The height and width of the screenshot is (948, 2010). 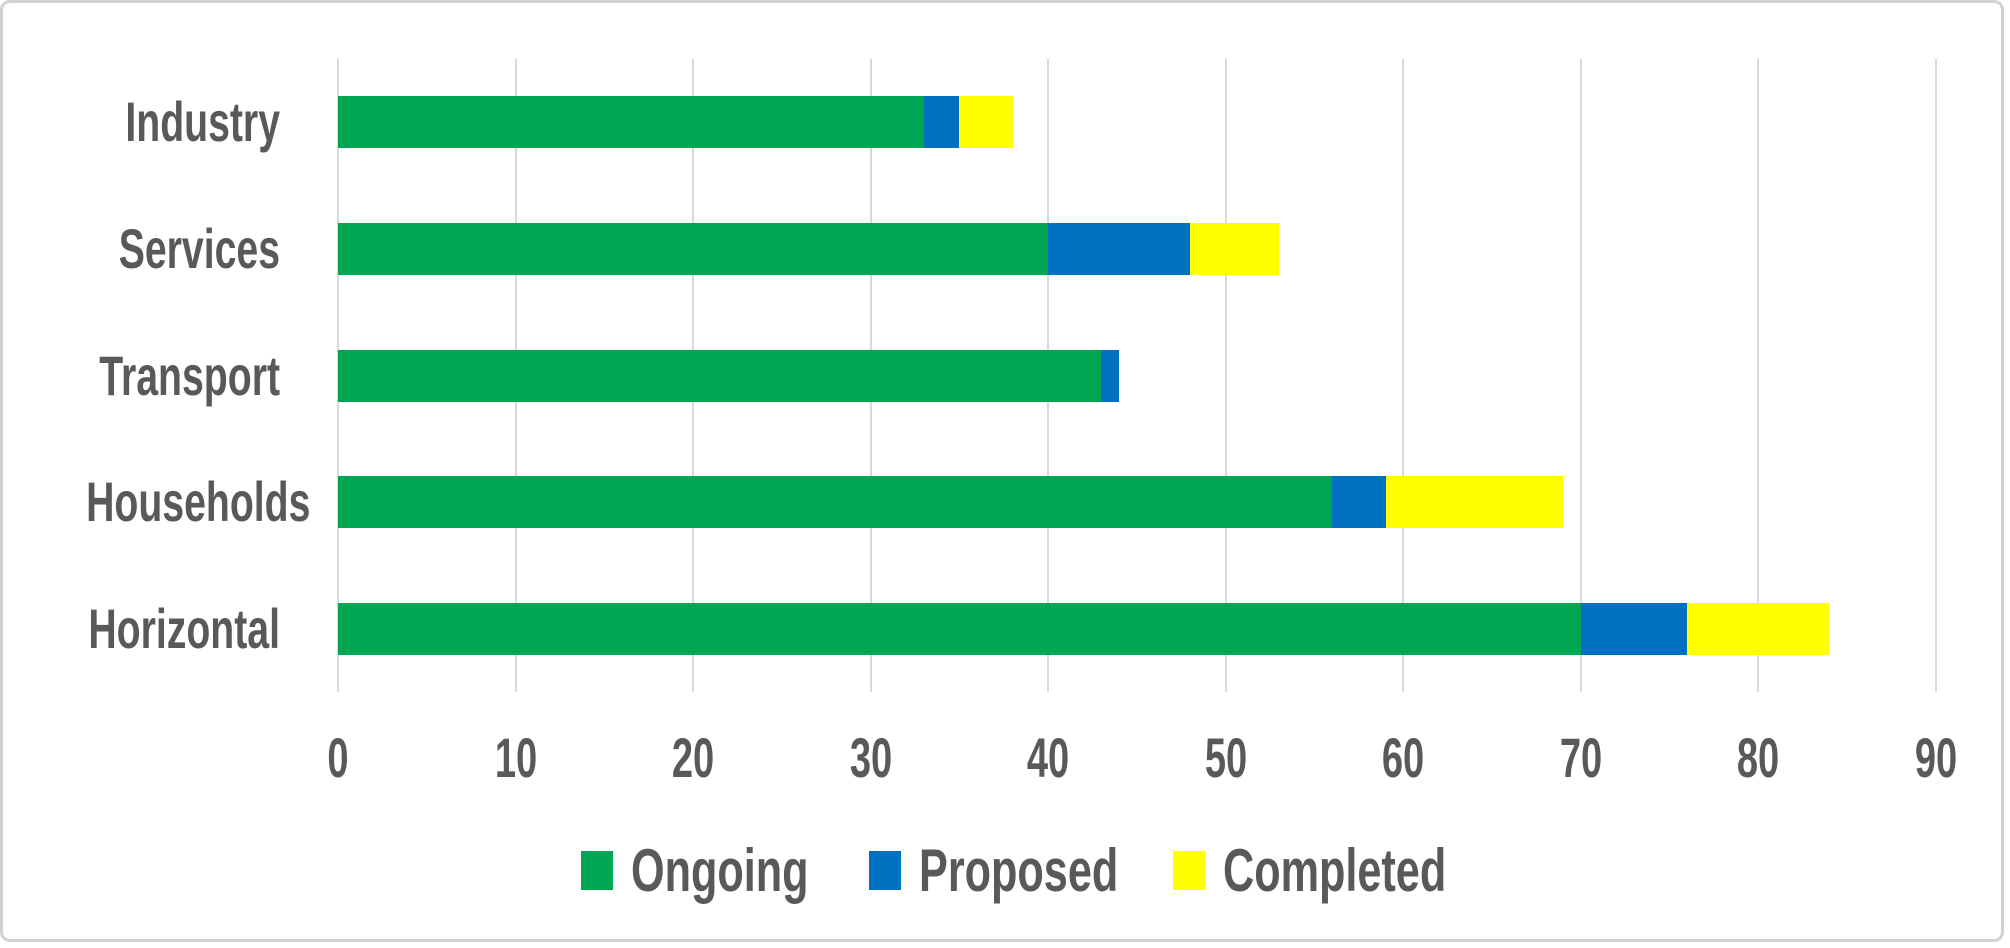 I want to click on bar-segment-proposed-industry, so click(x=941, y=122).